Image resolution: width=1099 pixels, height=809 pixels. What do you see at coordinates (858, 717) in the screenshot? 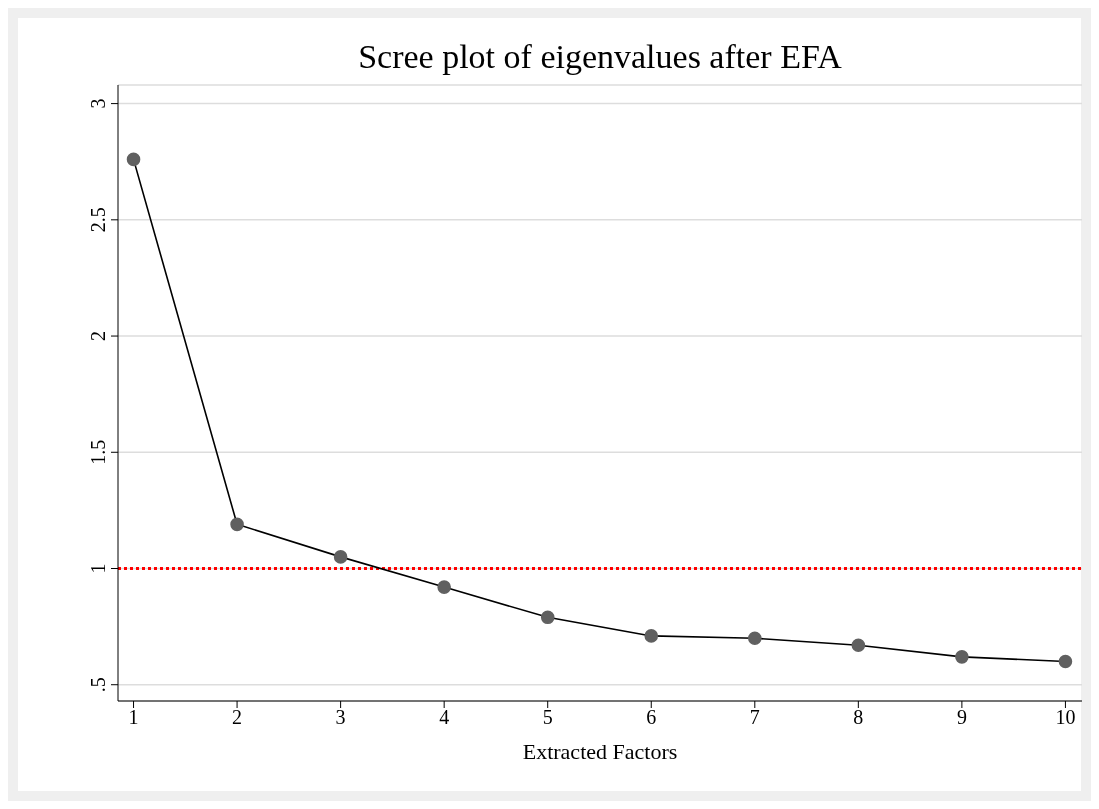
I see `x-tick-label: 8` at bounding box center [858, 717].